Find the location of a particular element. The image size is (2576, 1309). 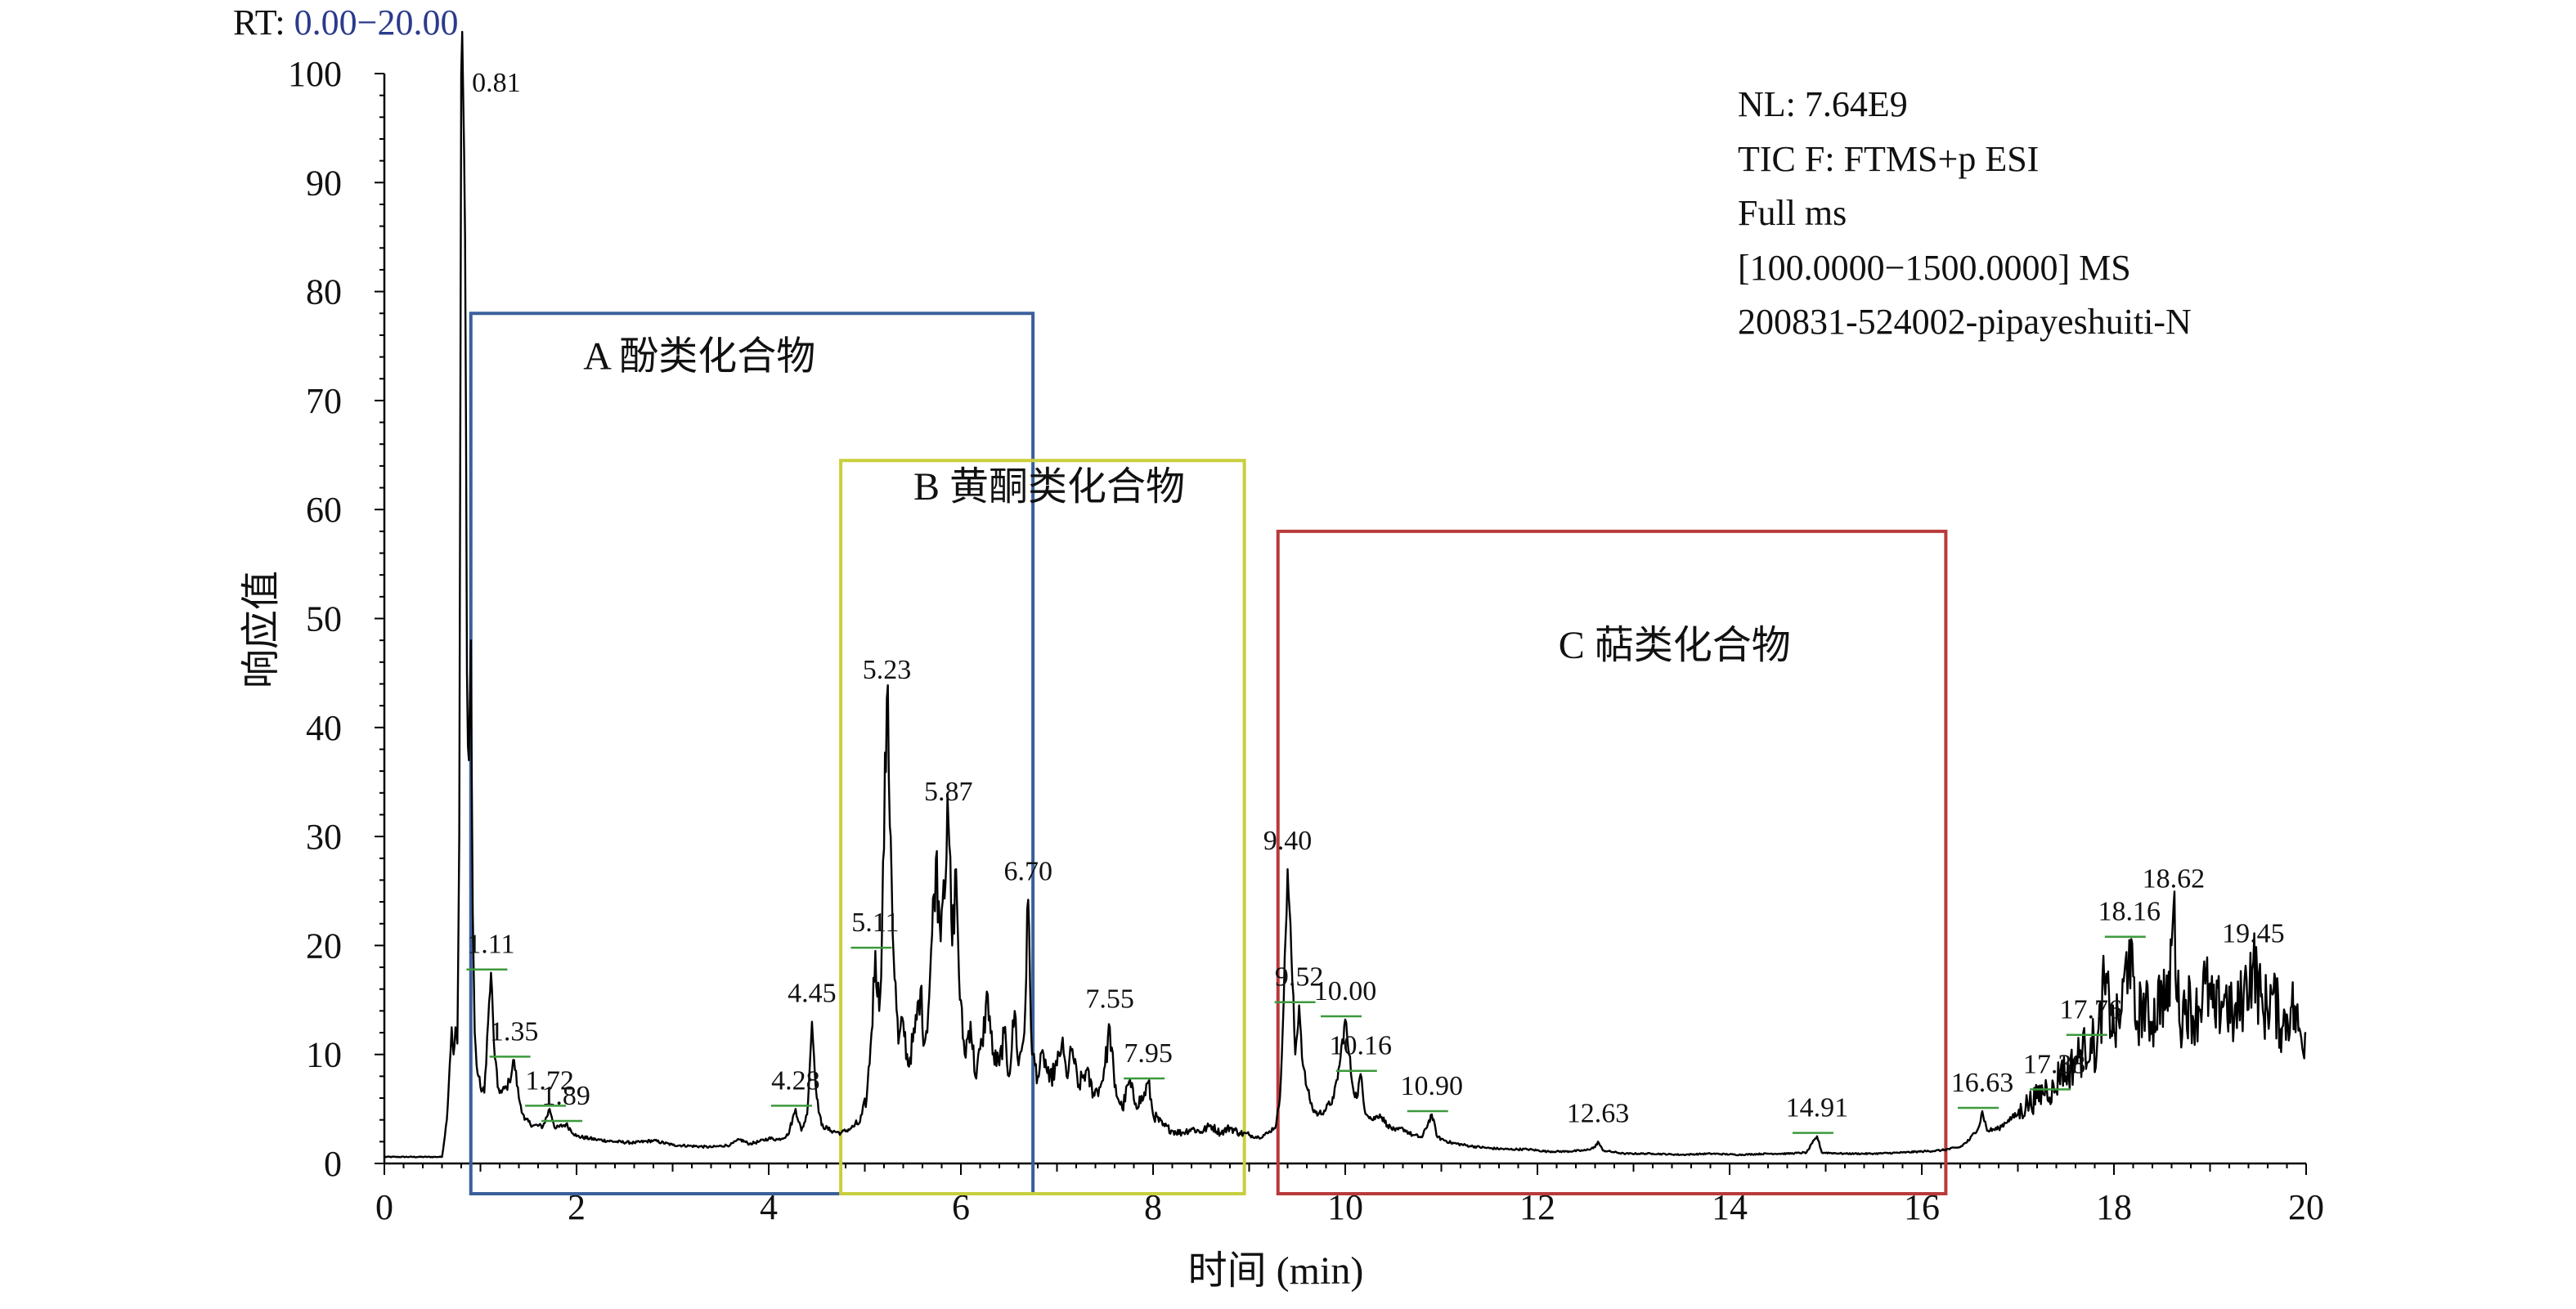

info-line-sample: 200831-524002-pipayeshuiti-N is located at coordinates (1965, 322).